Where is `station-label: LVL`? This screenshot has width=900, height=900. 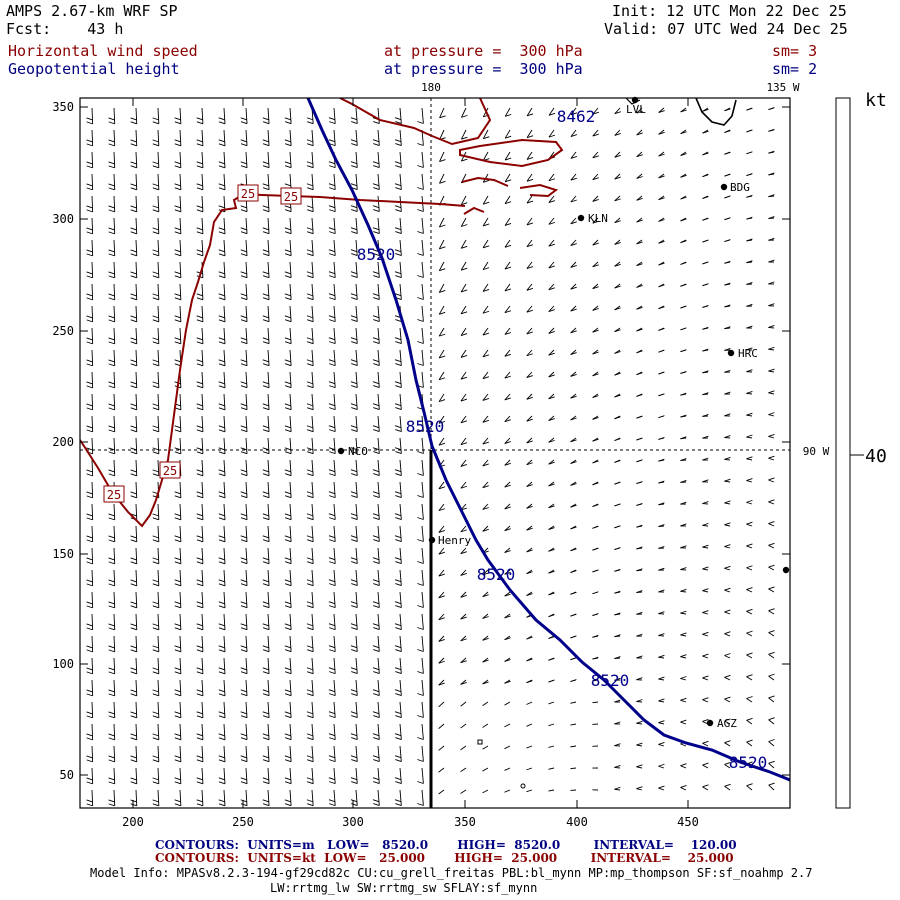
station-label: LVL is located at coordinates (636, 109).